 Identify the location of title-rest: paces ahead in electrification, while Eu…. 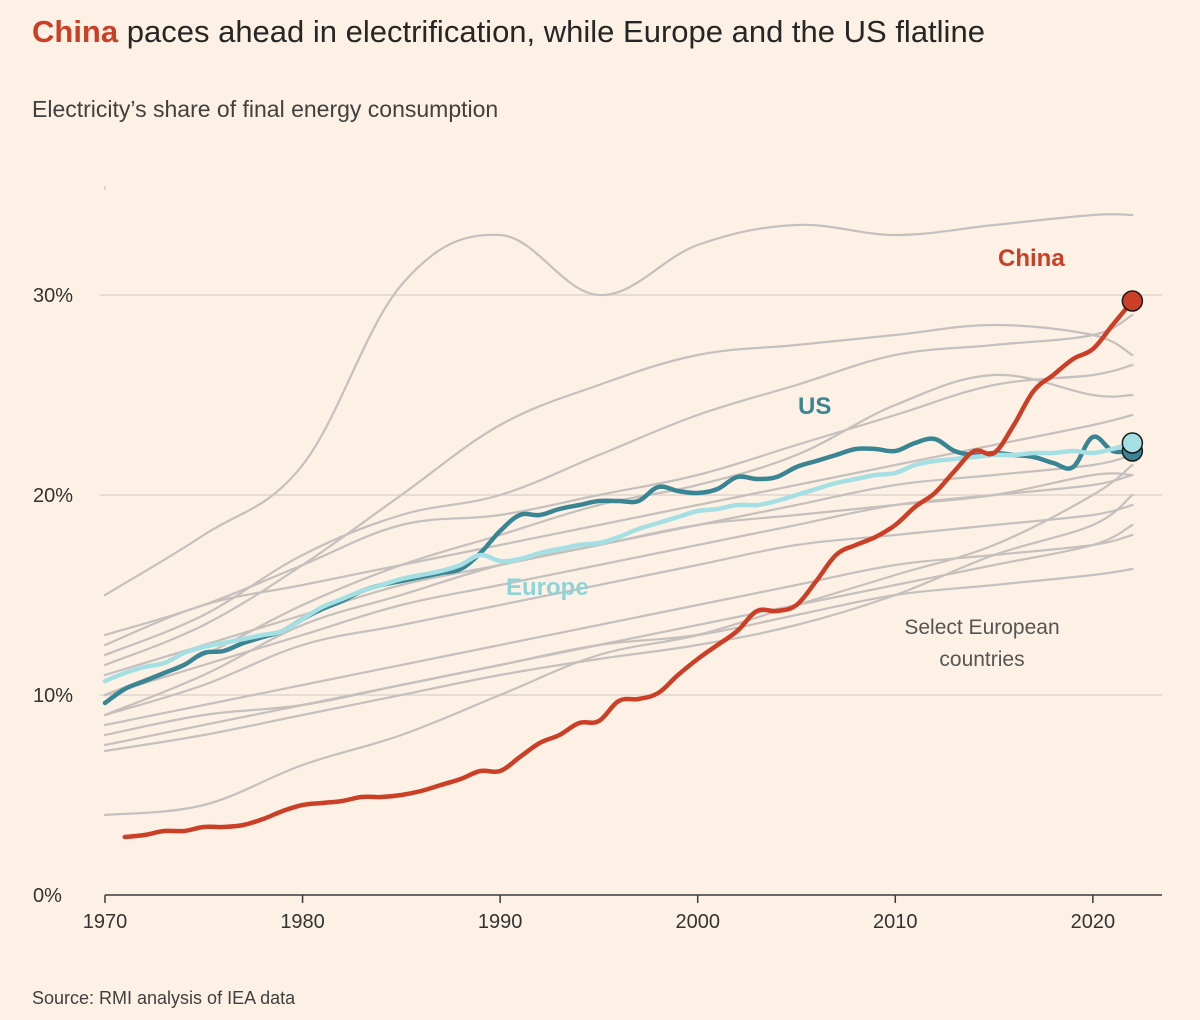
(551, 31).